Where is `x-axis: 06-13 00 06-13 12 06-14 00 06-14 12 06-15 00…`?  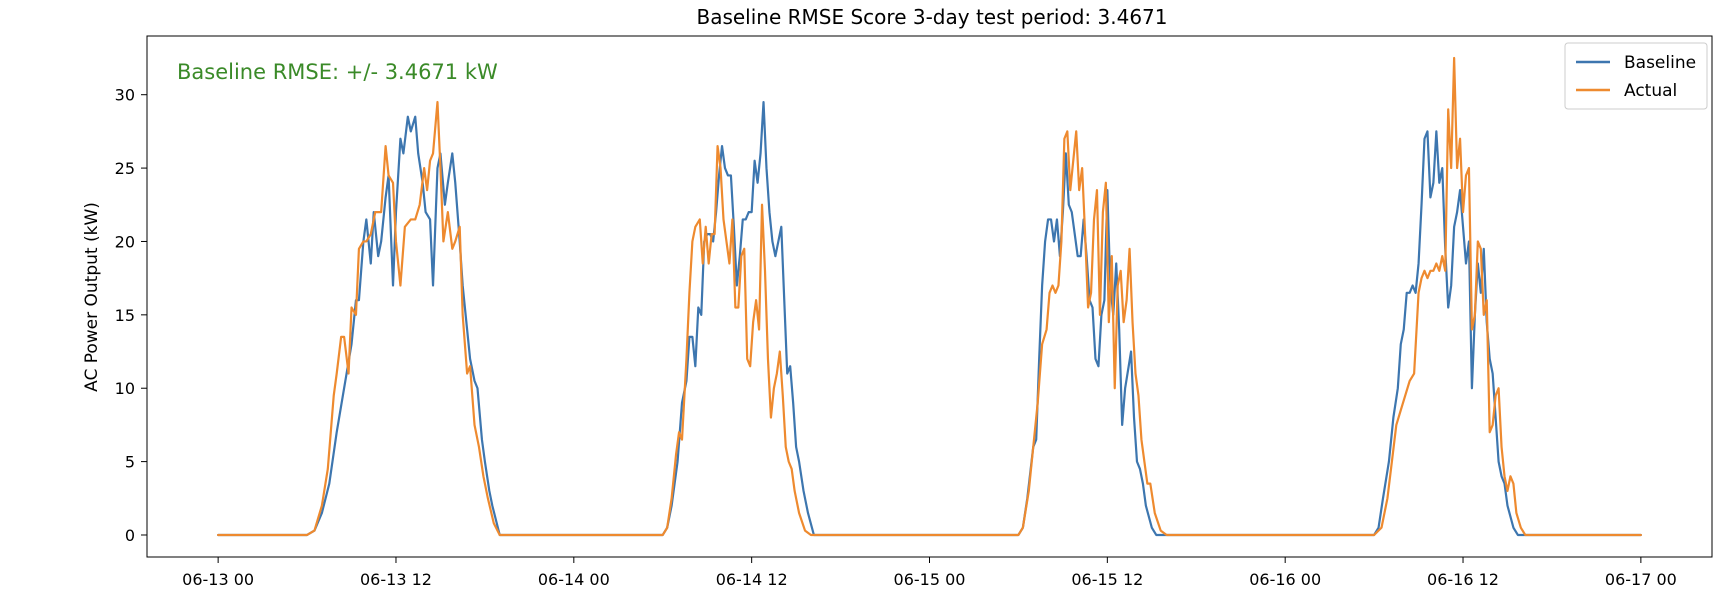 x-axis: 06-13 00 06-13 12 06-14 00 06-14 12 06-15 00… is located at coordinates (929, 573).